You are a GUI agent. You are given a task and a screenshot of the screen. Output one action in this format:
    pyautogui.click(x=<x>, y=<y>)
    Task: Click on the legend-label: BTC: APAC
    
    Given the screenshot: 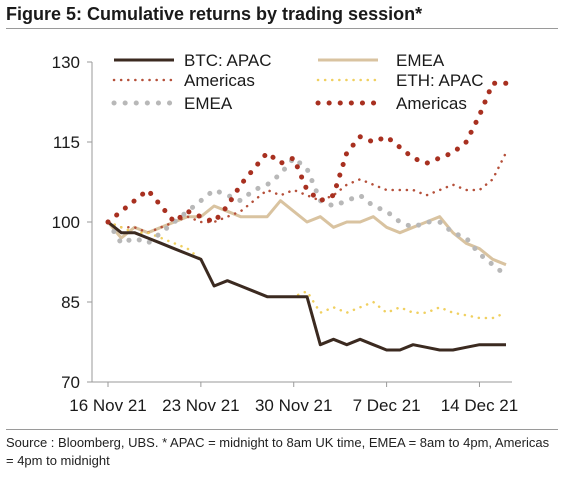 What is the action you would take?
    pyautogui.click(x=228, y=60)
    